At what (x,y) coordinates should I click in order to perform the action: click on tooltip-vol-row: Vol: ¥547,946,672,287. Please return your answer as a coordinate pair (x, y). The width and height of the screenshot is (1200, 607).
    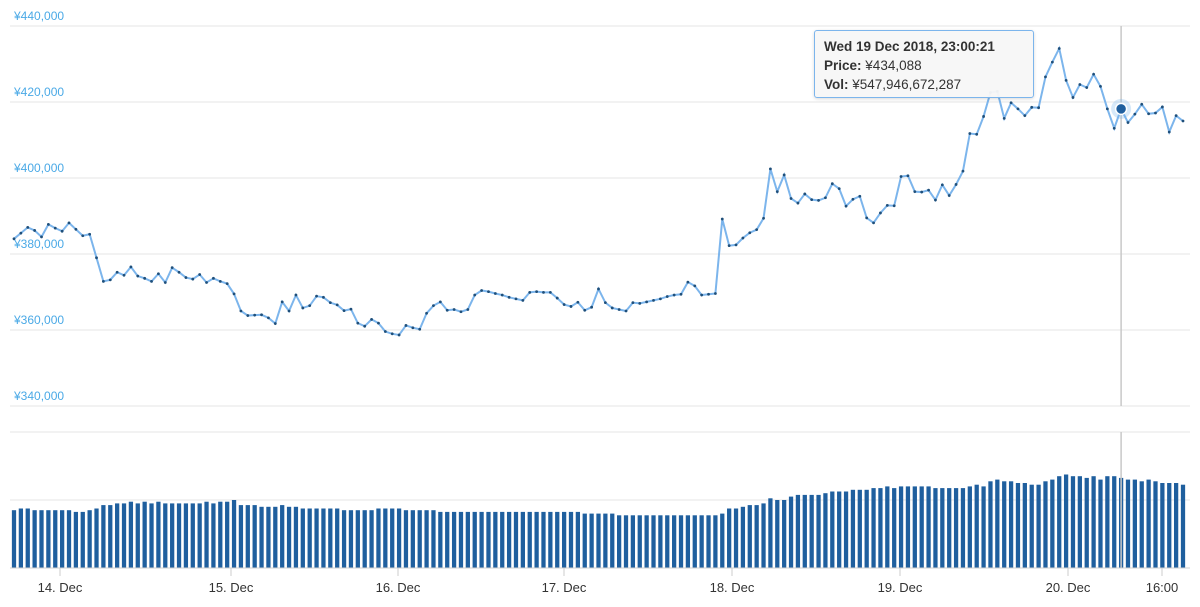
    Looking at the image, I should click on (924, 84).